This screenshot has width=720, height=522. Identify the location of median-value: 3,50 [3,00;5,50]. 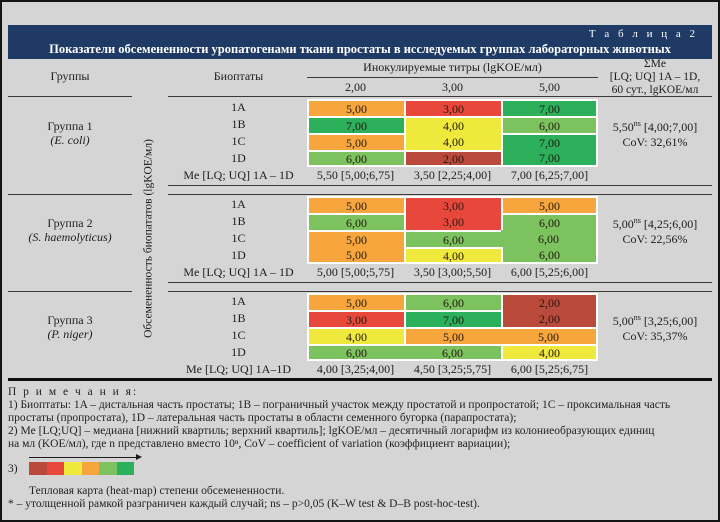
(452, 272).